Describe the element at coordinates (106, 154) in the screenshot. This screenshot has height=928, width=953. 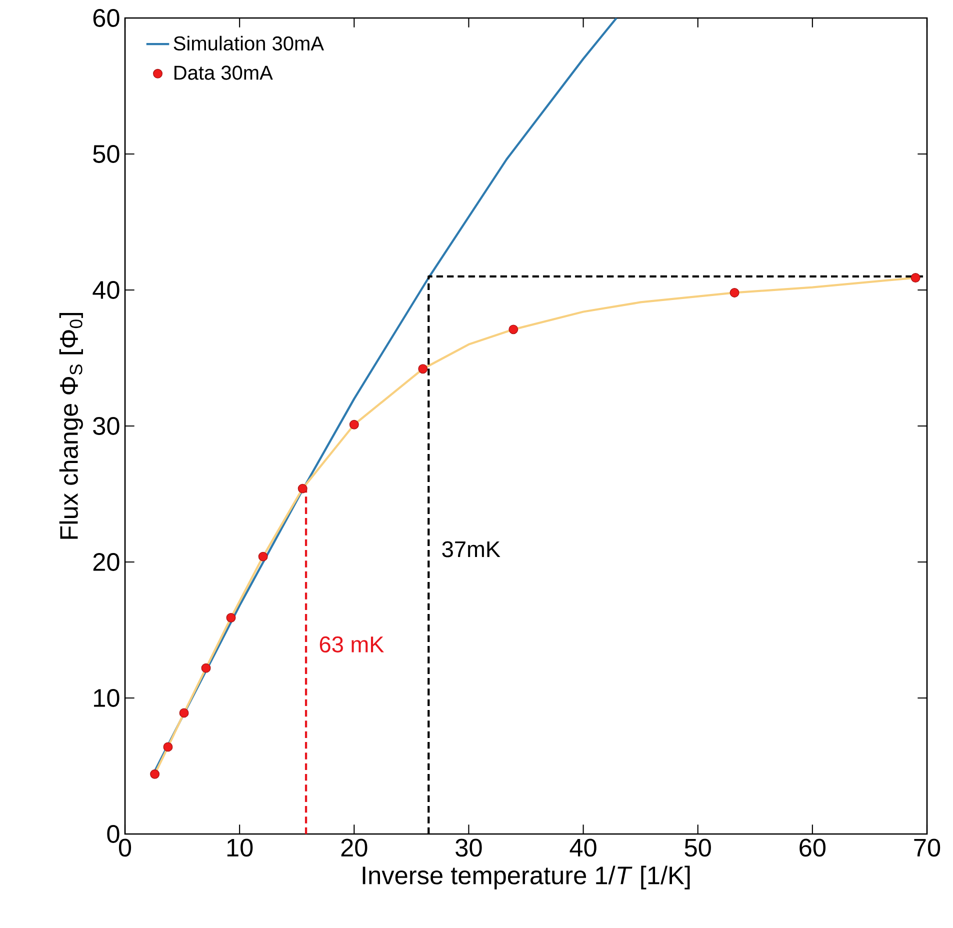
I see `y-tick-label: 50` at that location.